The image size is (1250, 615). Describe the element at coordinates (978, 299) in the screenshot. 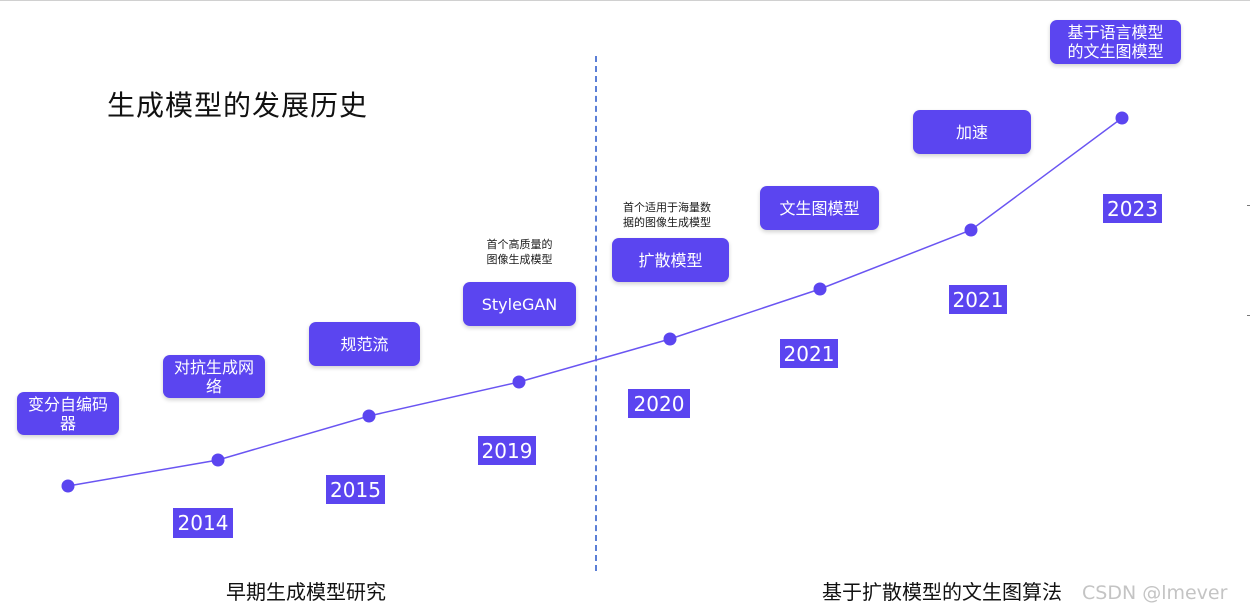

I see `year-label-acceleration: 2021` at that location.